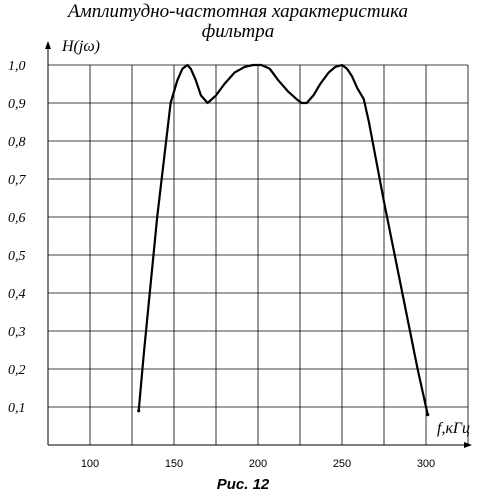 The width and height of the screenshot is (488, 500). What do you see at coordinates (17, 256) in the screenshot?
I see `y-tick-label: 0,5` at bounding box center [17, 256].